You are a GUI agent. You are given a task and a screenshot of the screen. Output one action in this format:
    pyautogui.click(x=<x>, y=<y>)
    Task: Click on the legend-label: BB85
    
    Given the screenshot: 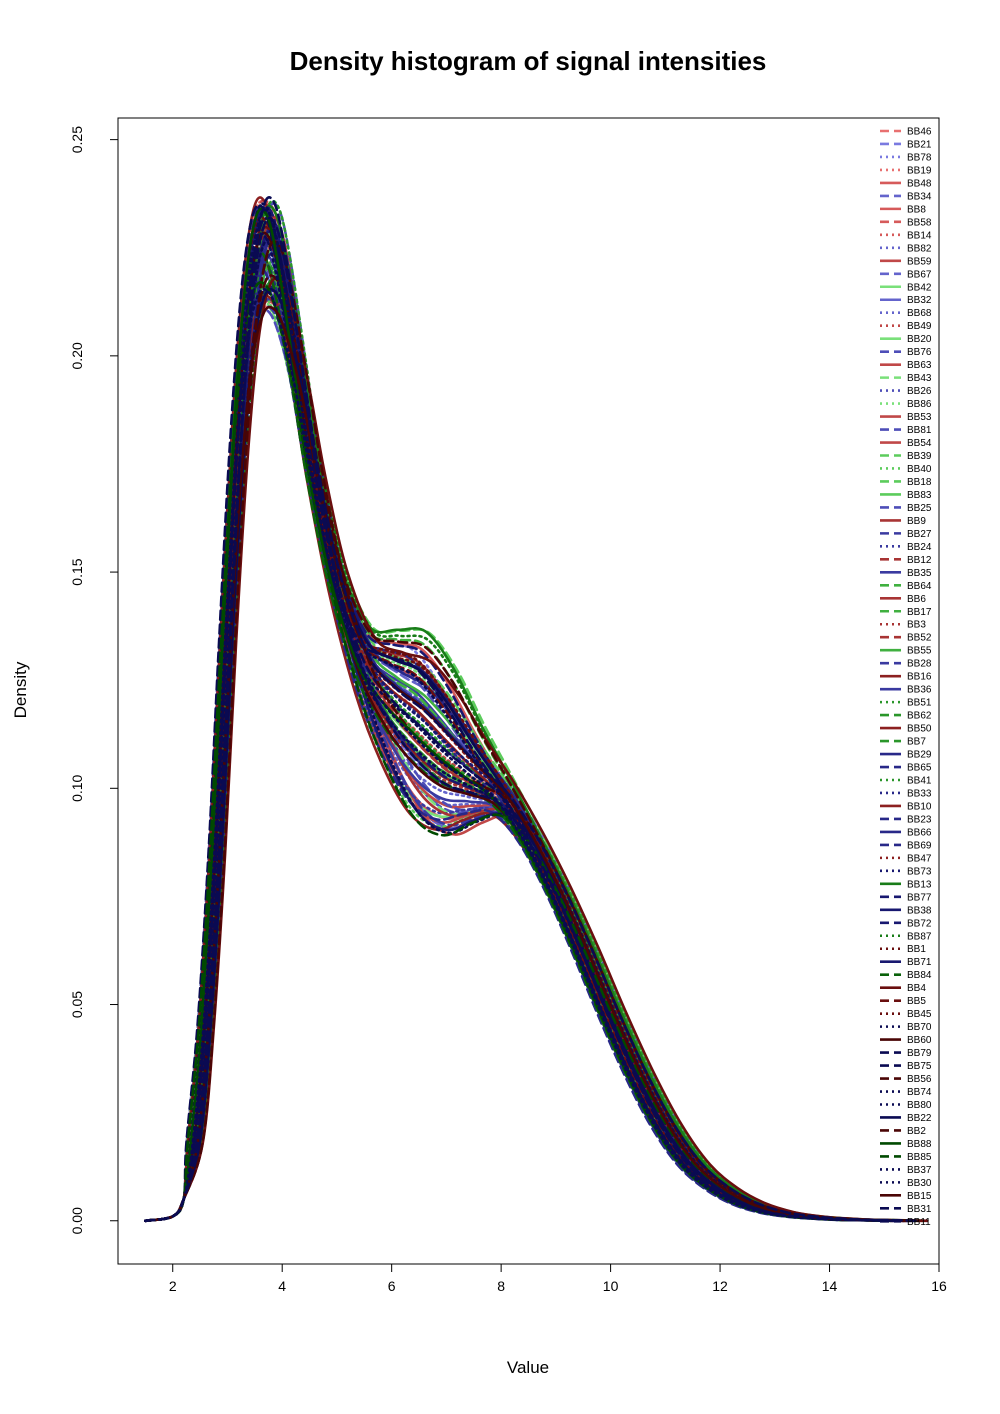 What is the action you would take?
    pyautogui.click(x=919, y=1157)
    